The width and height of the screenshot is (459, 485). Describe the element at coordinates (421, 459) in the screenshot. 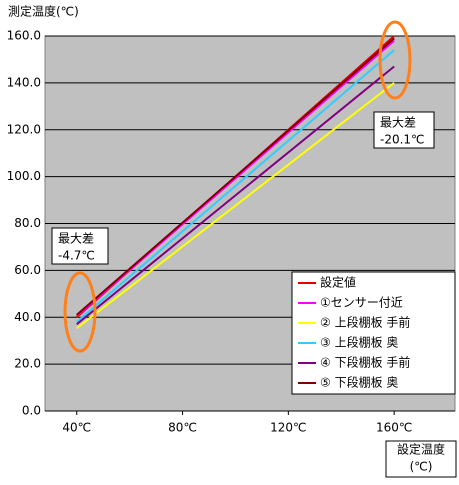

I see `x-label-box` at that location.